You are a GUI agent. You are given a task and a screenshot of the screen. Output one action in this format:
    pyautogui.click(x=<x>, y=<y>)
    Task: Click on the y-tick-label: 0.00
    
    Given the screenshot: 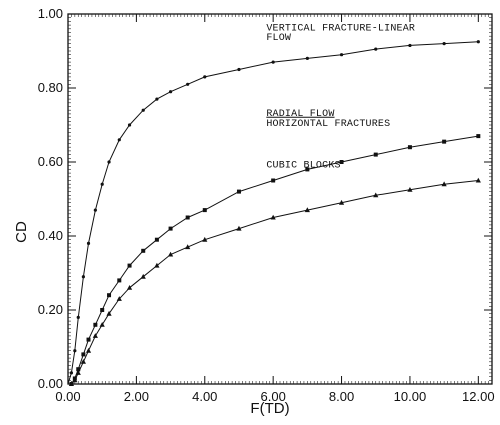 What is the action you would take?
    pyautogui.click(x=50, y=383)
    